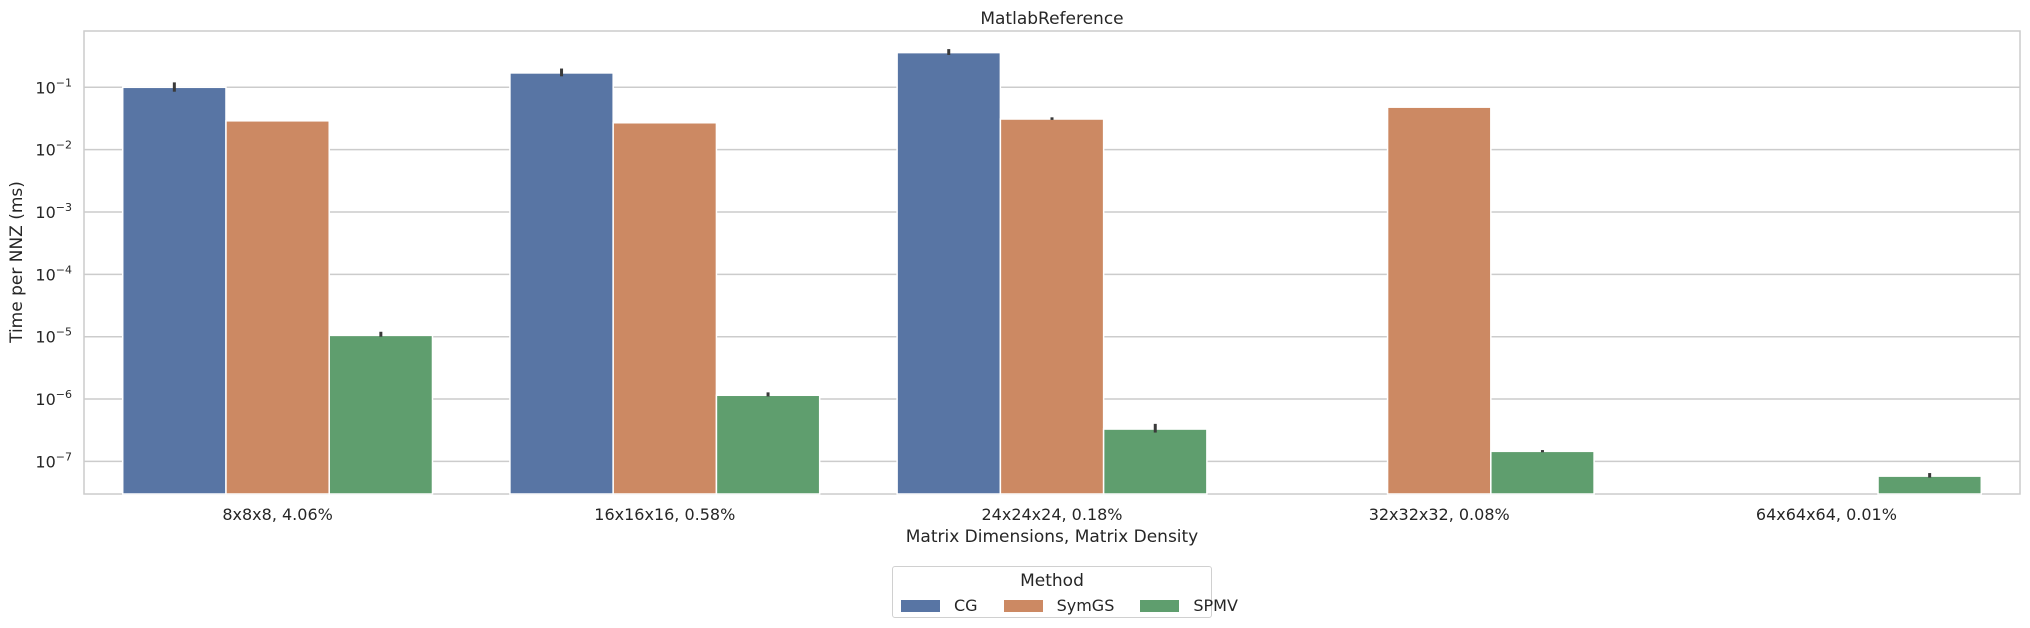 This screenshot has width=2030, height=628. I want to click on y-tick-label: 10⁻², so click(53, 149).